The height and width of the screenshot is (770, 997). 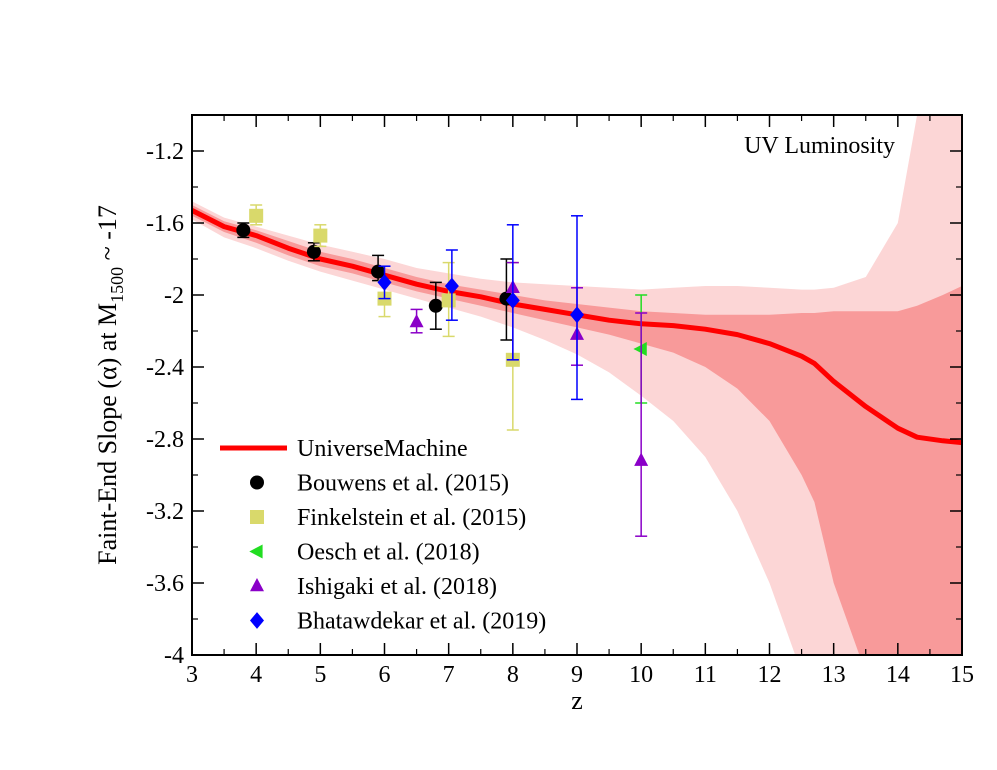 What do you see at coordinates (403, 484) in the screenshot?
I see `legend-label: Bouwens et al. (2015)` at bounding box center [403, 484].